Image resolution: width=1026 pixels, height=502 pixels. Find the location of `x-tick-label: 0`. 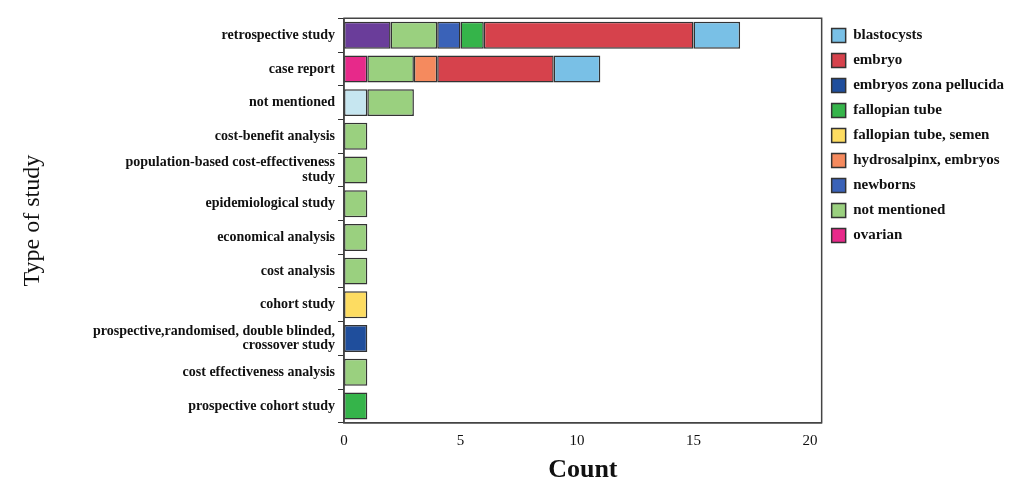

x-tick-label: 0 is located at coordinates (344, 439).